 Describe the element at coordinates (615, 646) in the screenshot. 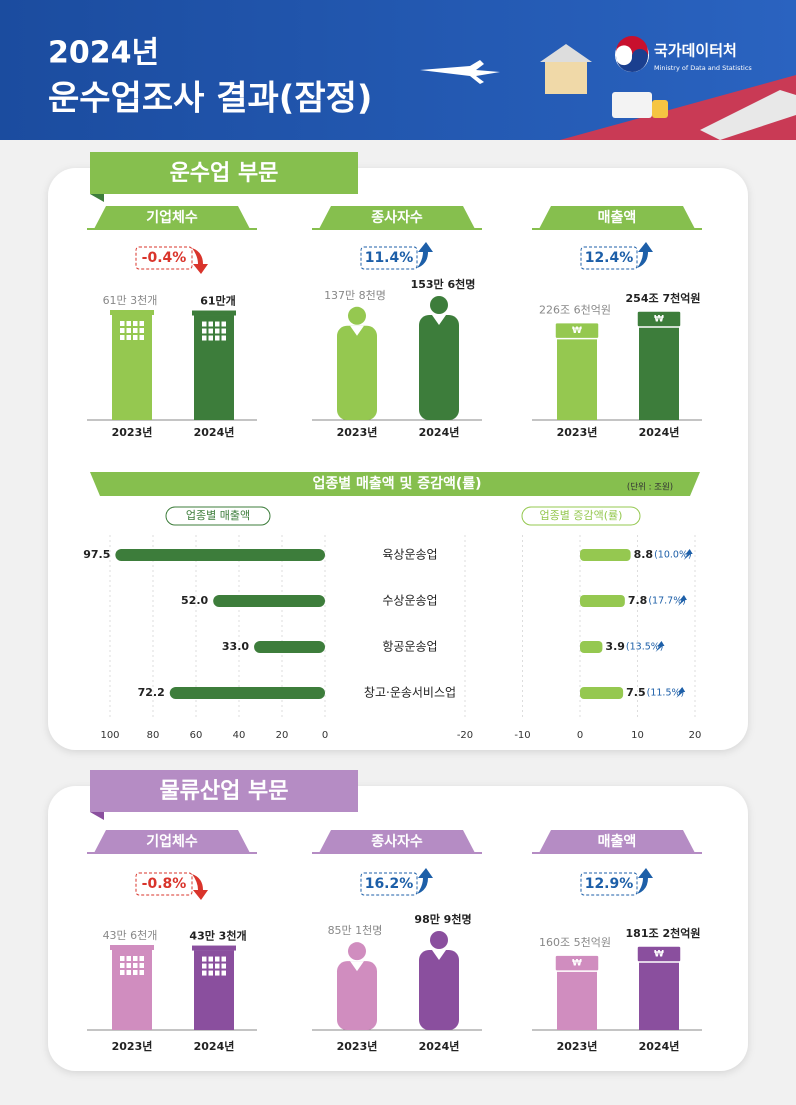

I see `change-value: 3.9` at that location.